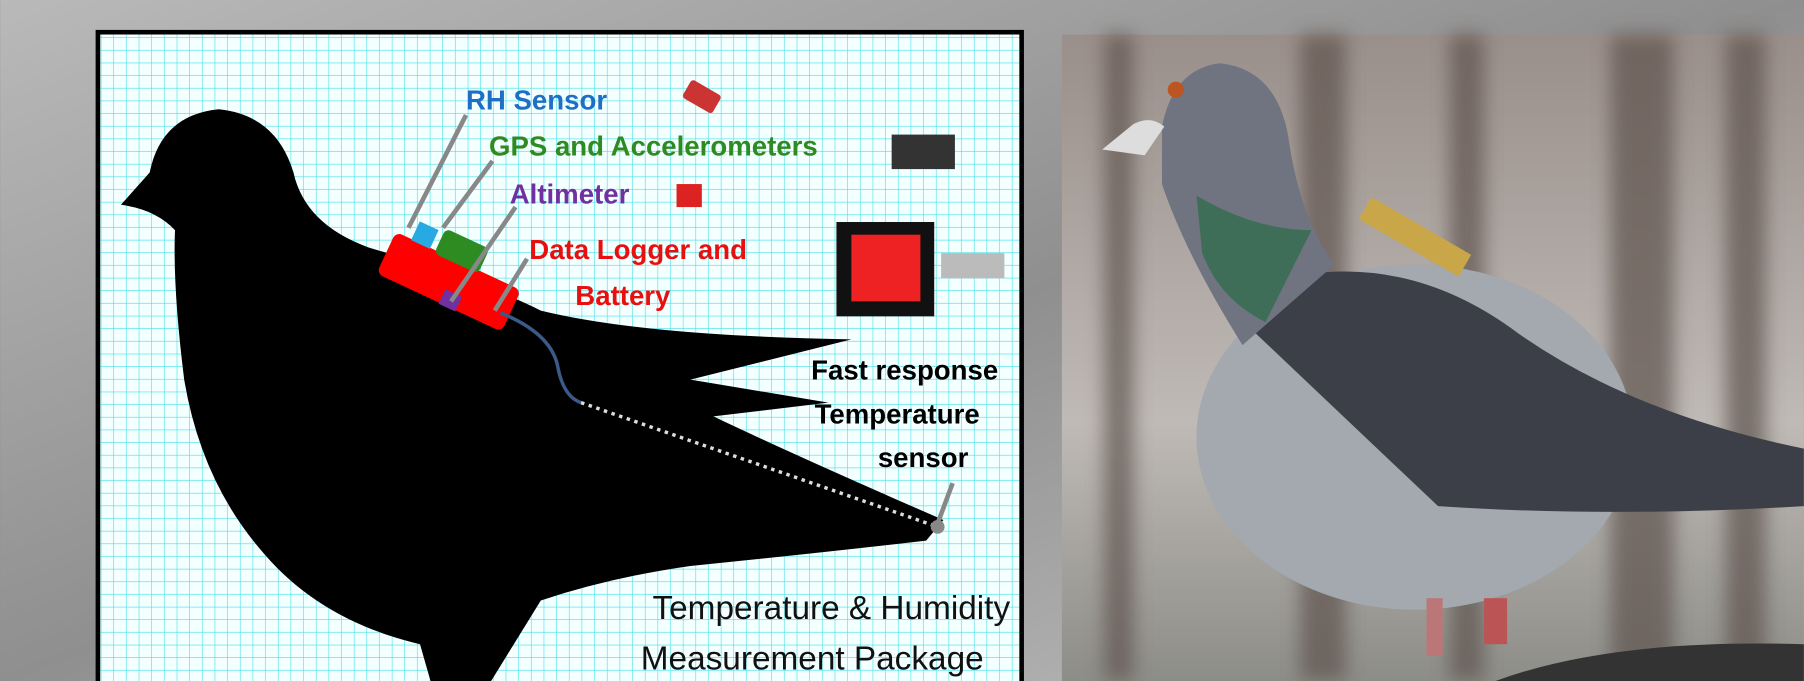  I want to click on battery-icon, so click(973, 266).